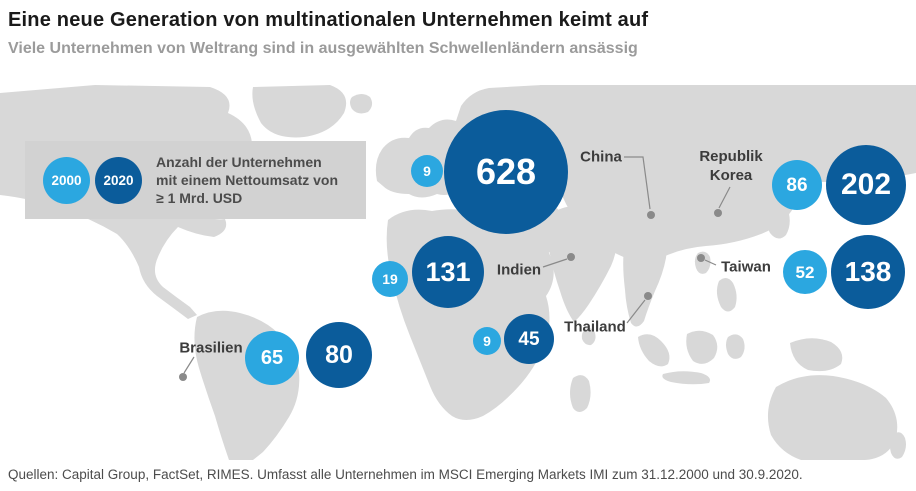  Describe the element at coordinates (571, 257) in the screenshot. I see `map-dot-indien` at that location.